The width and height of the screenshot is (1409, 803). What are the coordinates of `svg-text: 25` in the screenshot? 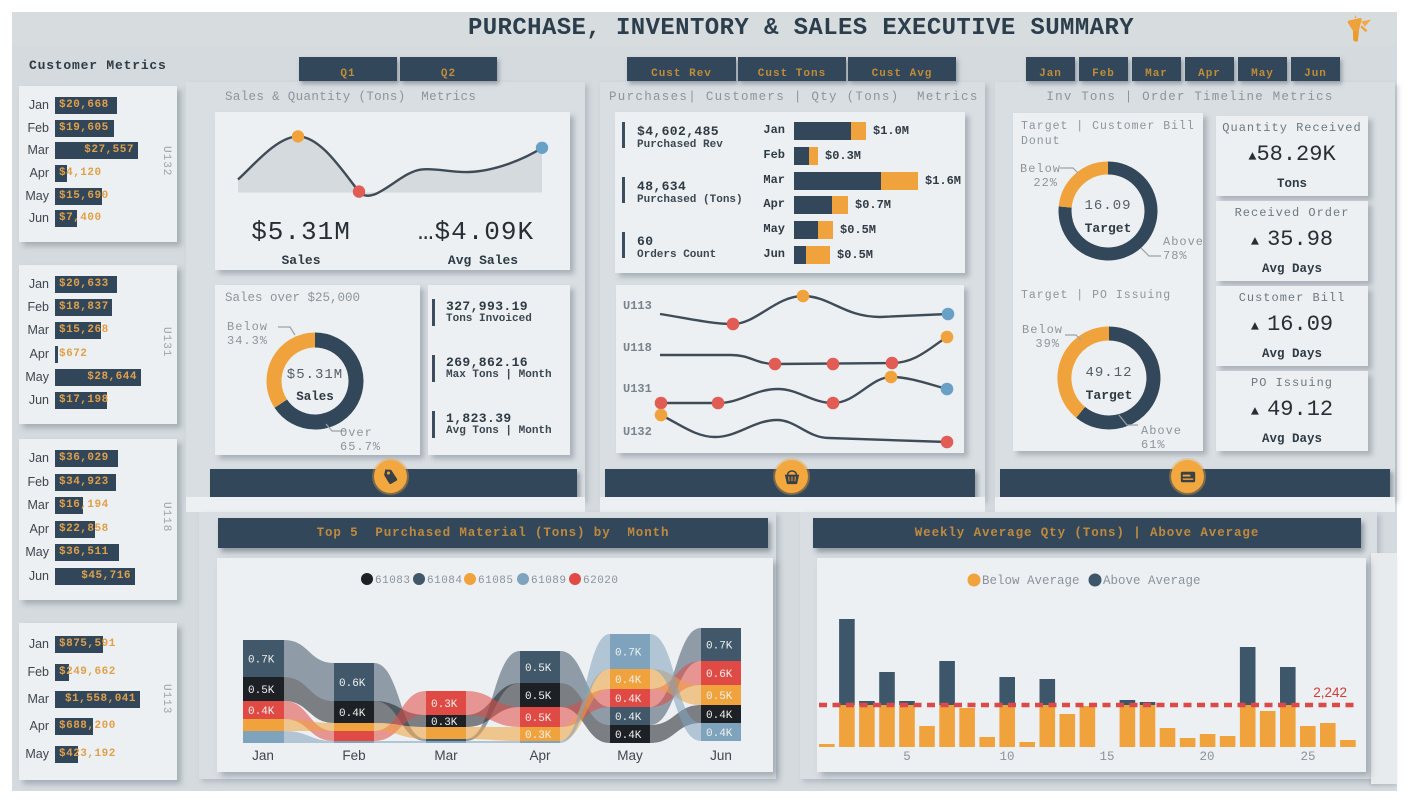 It's located at (1307, 757).